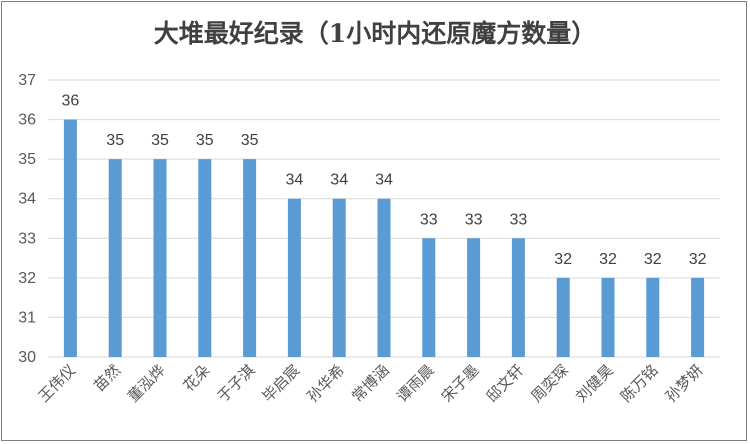  What do you see at coordinates (27, 238) in the screenshot?
I see `y-tick-label: 33` at bounding box center [27, 238].